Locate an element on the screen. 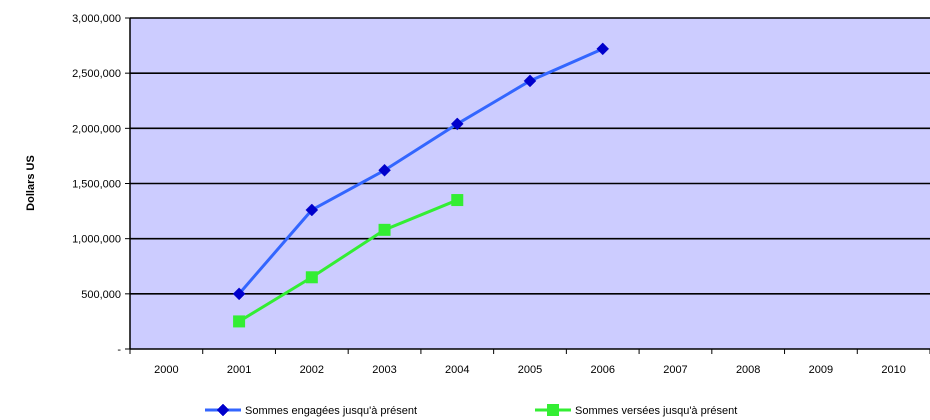  y-tick-label: 2,000,000 is located at coordinates (96, 129).